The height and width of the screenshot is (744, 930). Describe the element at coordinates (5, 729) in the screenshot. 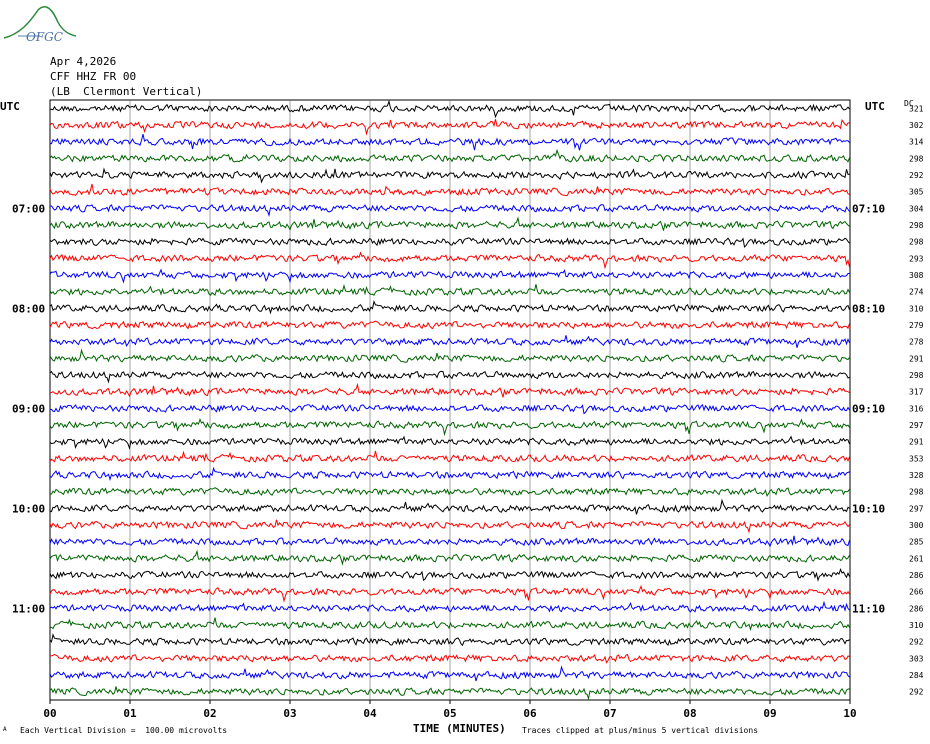

I see `footer-mark: A` at that location.